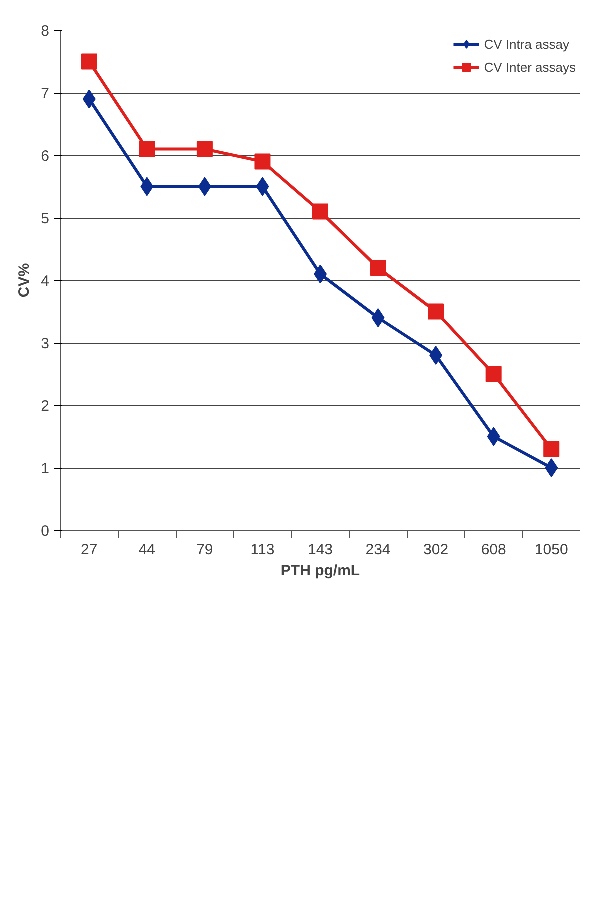 This screenshot has width=611, height=906. Describe the element at coordinates (147, 550) in the screenshot. I see `x-tick-label: 44` at that location.